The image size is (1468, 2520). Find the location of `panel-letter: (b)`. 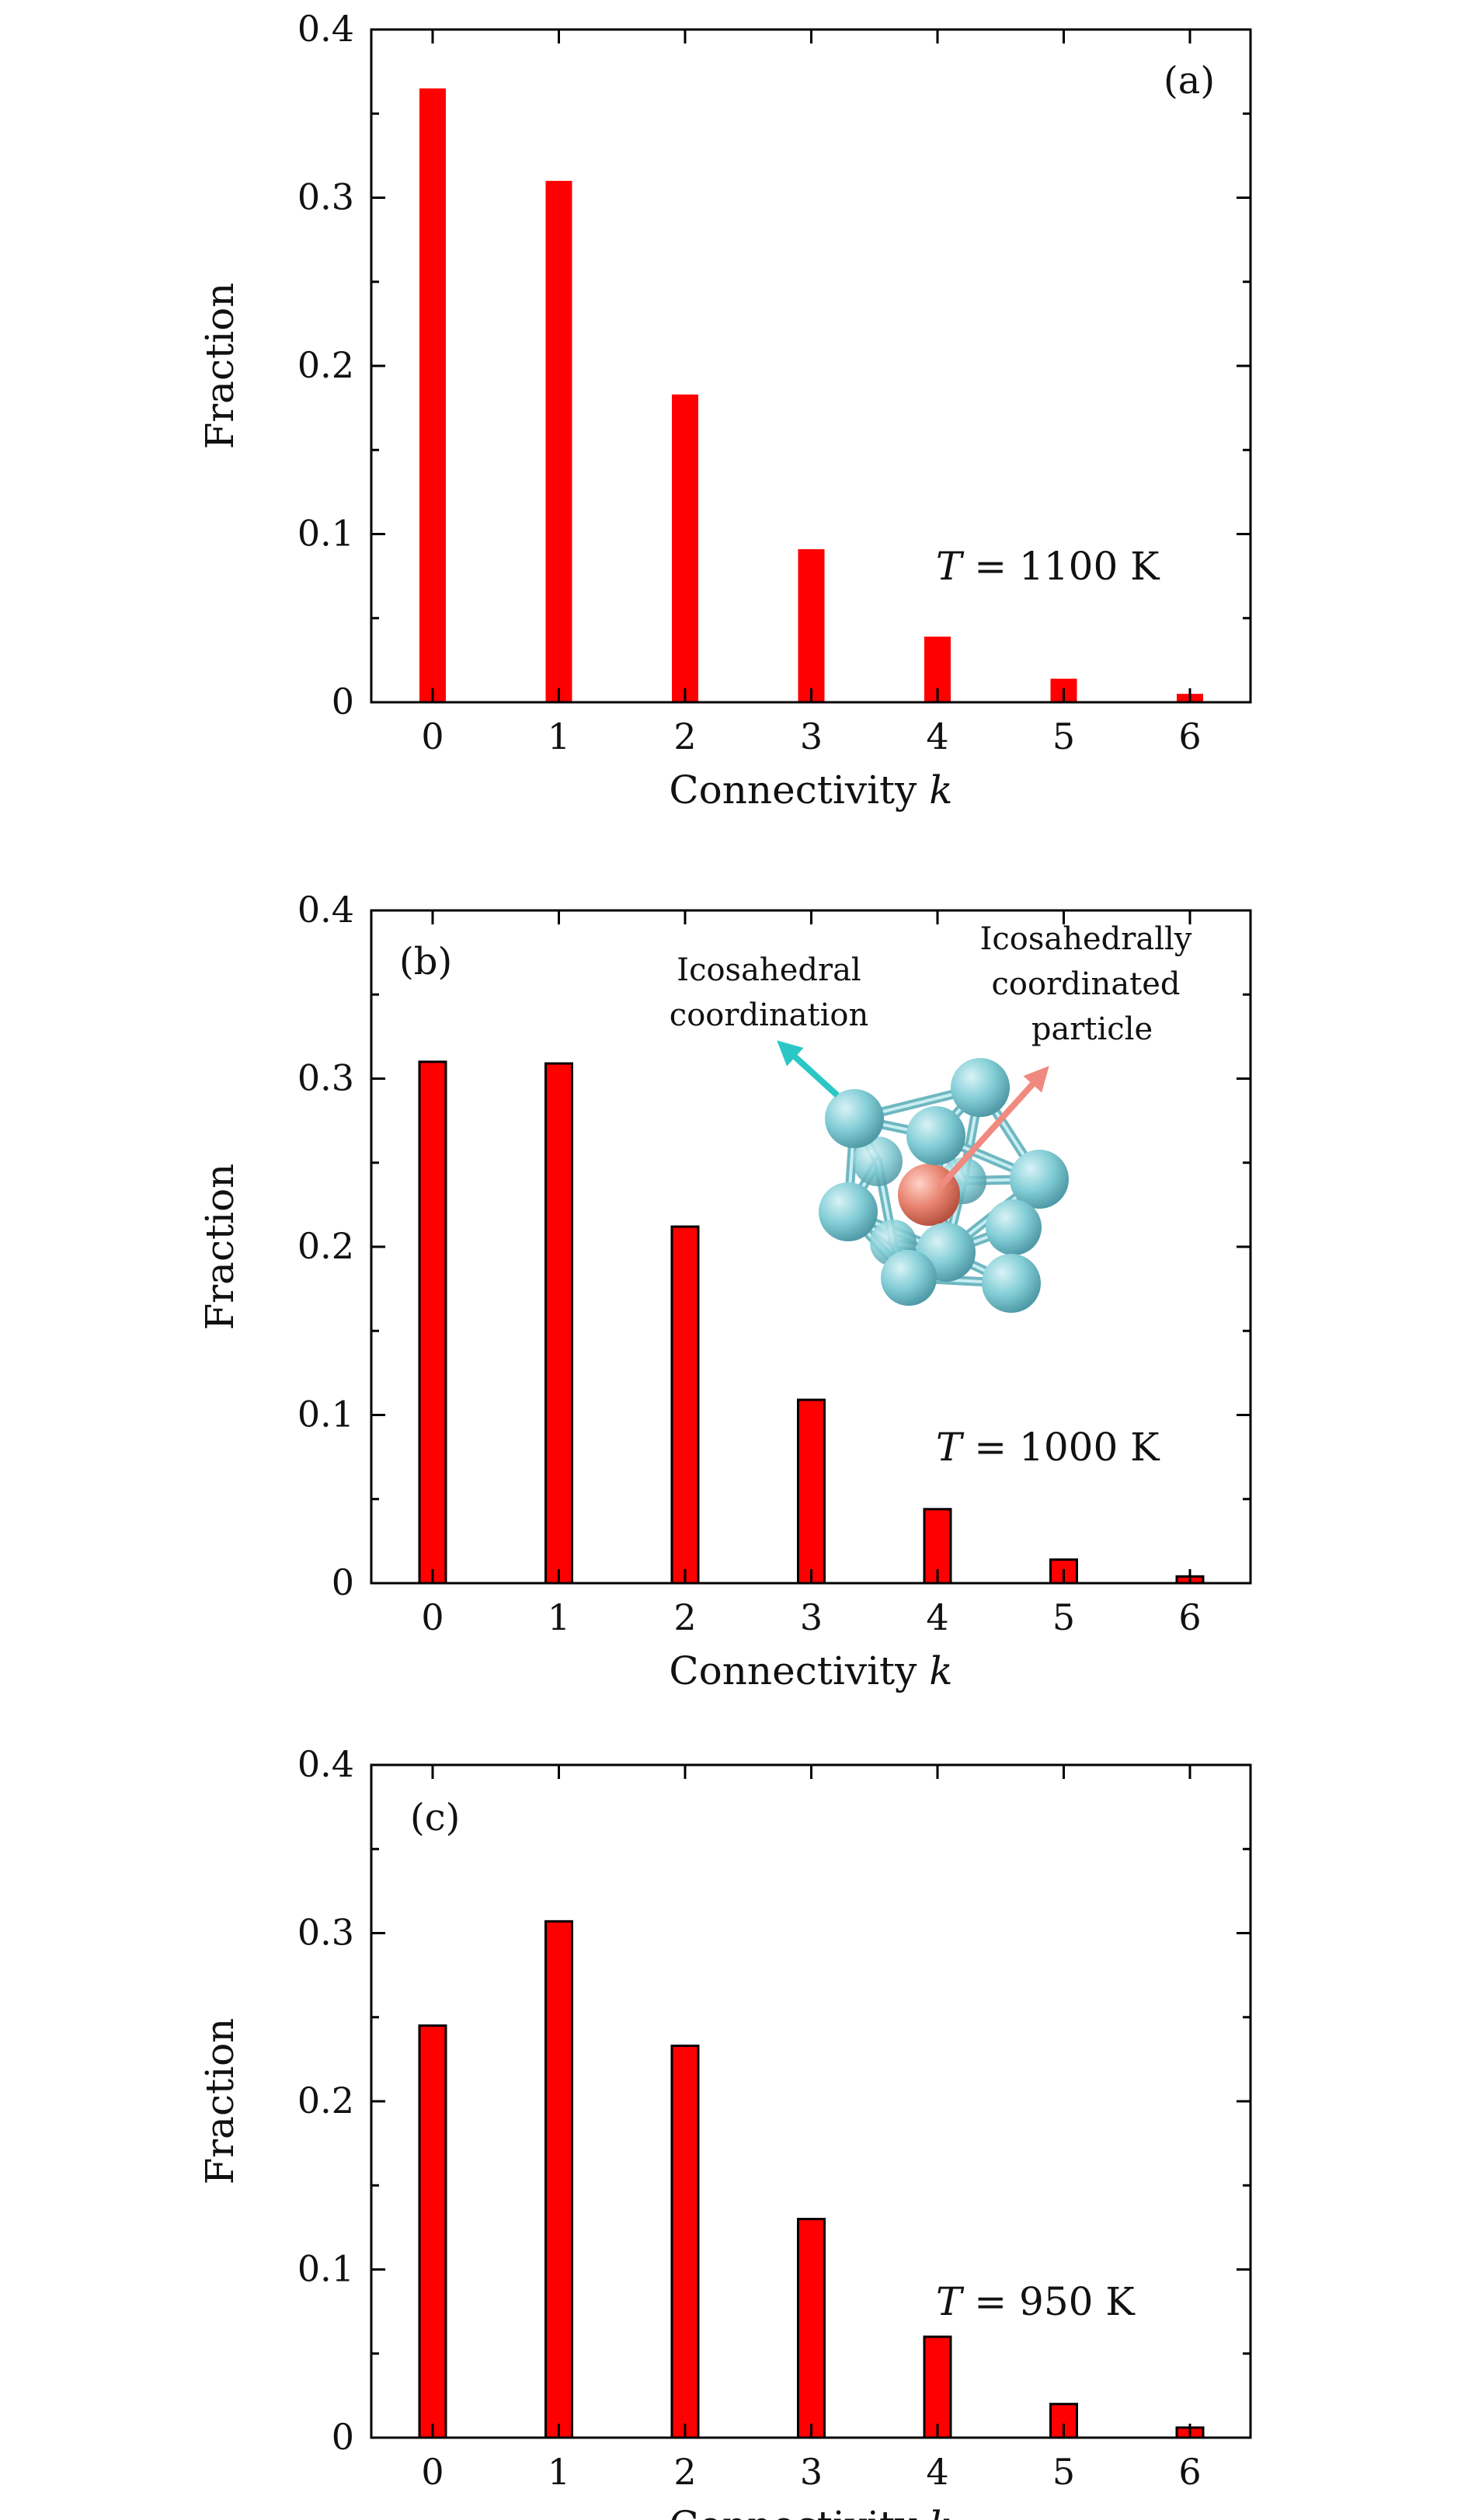

panel-letter: (b) is located at coordinates (425, 961).